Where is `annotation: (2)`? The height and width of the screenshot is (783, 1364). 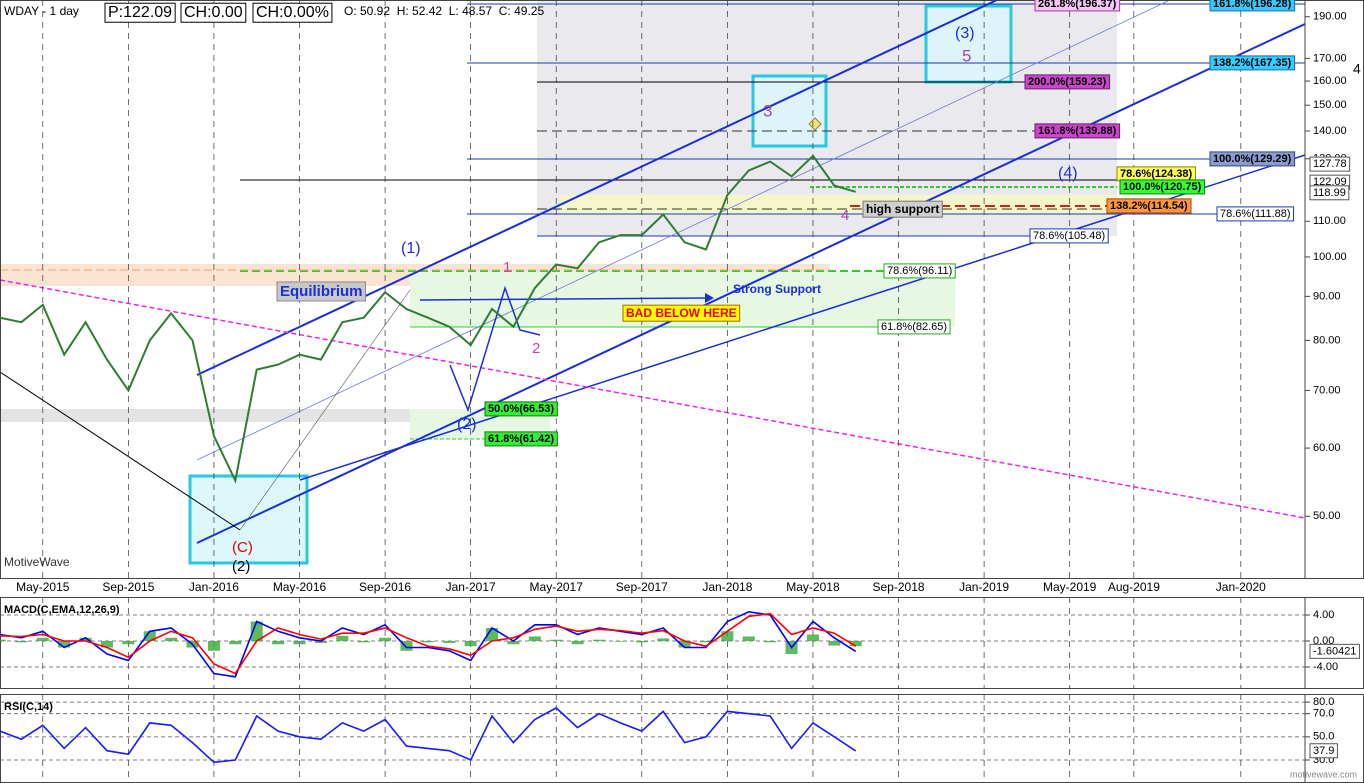
annotation: (2) is located at coordinates (241, 566).